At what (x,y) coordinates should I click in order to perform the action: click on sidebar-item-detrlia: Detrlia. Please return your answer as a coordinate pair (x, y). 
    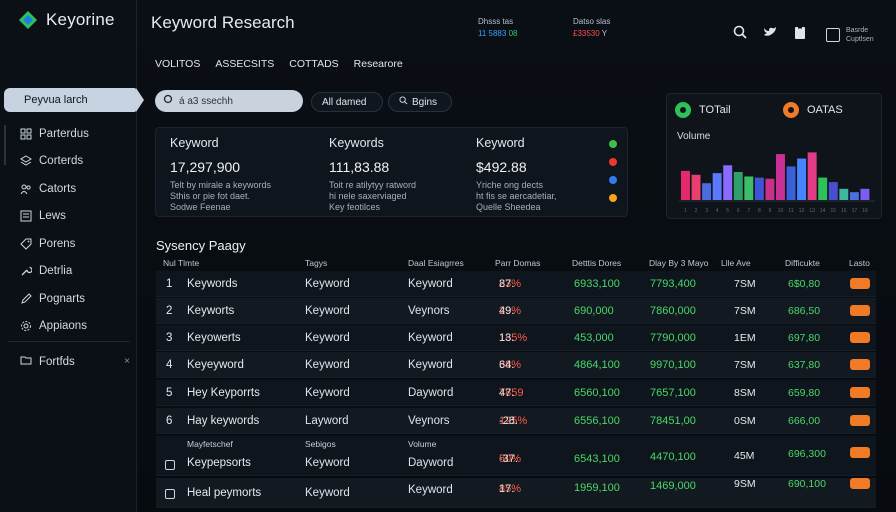
    Looking at the image, I should click on (68, 272).